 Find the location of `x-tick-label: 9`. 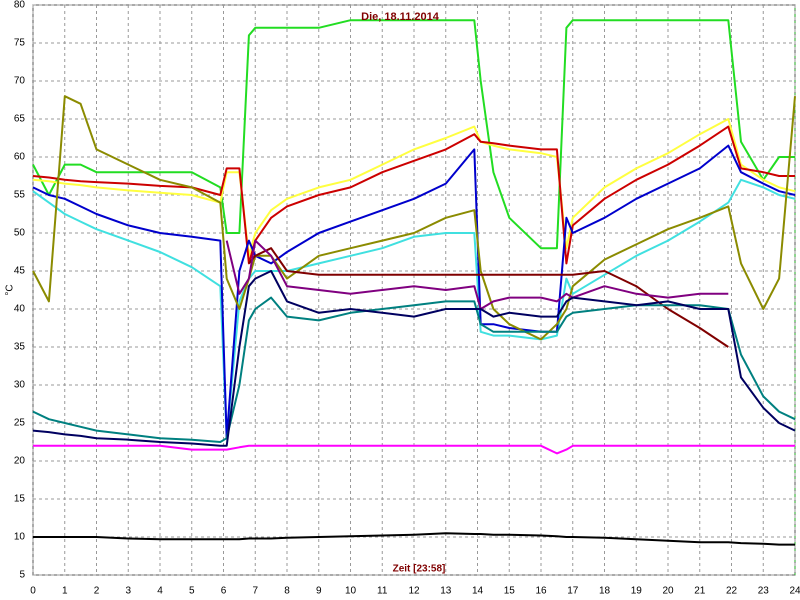

x-tick-label: 9 is located at coordinates (319, 591).